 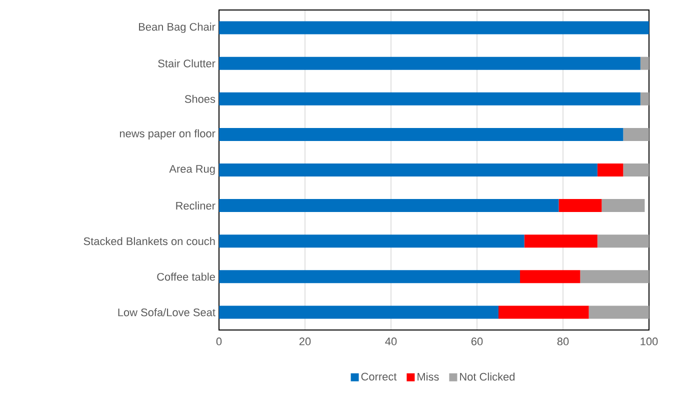 What do you see at coordinates (487, 376) in the screenshot?
I see `legend-label: Not Clicked` at bounding box center [487, 376].